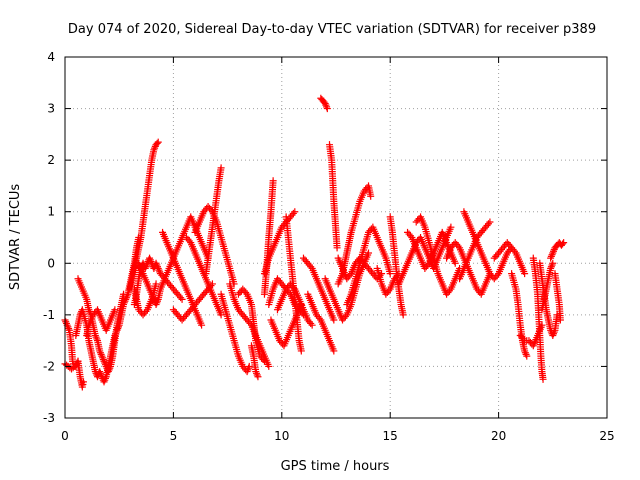 The height and width of the screenshot is (480, 640). What do you see at coordinates (335, 466) in the screenshot?
I see `x-axis-title: GPS time / hours` at bounding box center [335, 466].